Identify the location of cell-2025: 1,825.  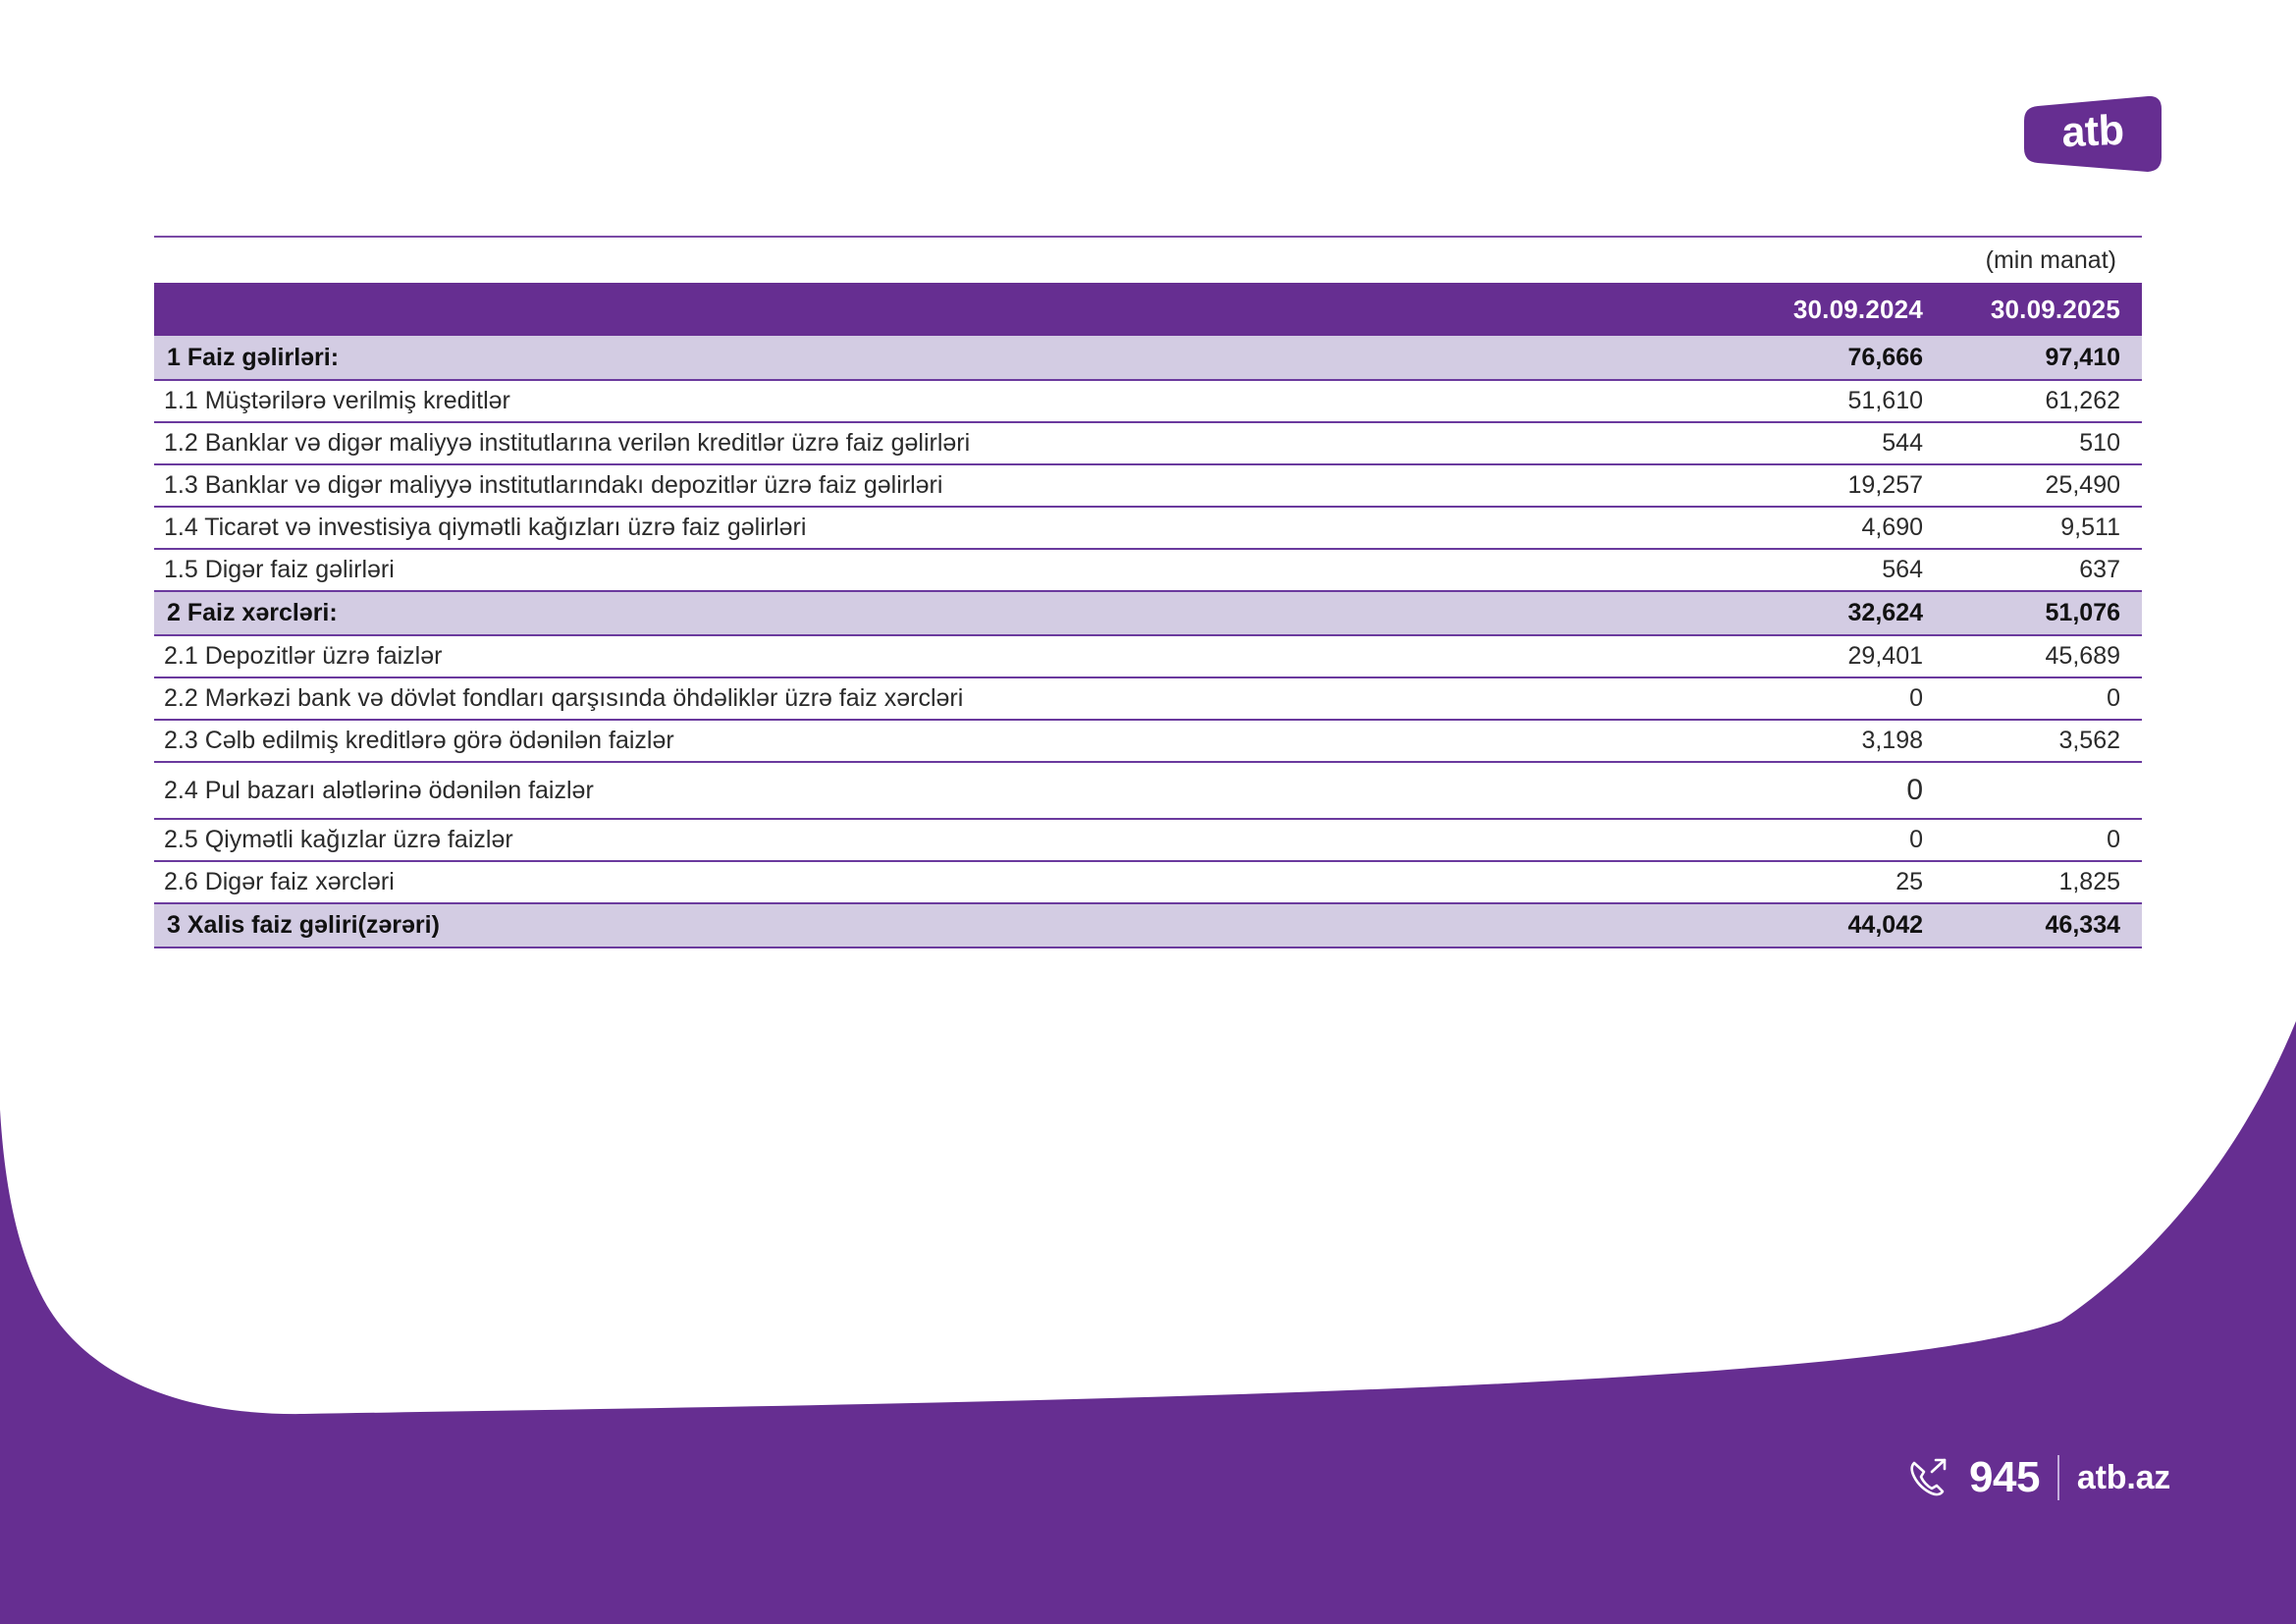
(2044, 882).